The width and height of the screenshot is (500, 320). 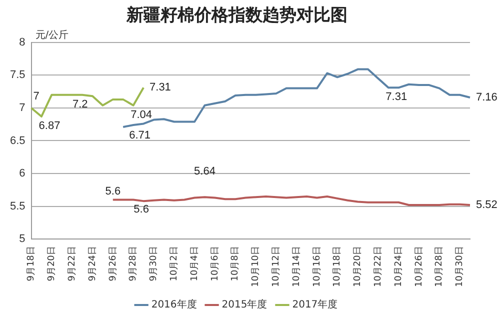 What do you see at coordinates (337, 266) in the screenshot?
I see `x-tick-label: 10月18日` at bounding box center [337, 266].